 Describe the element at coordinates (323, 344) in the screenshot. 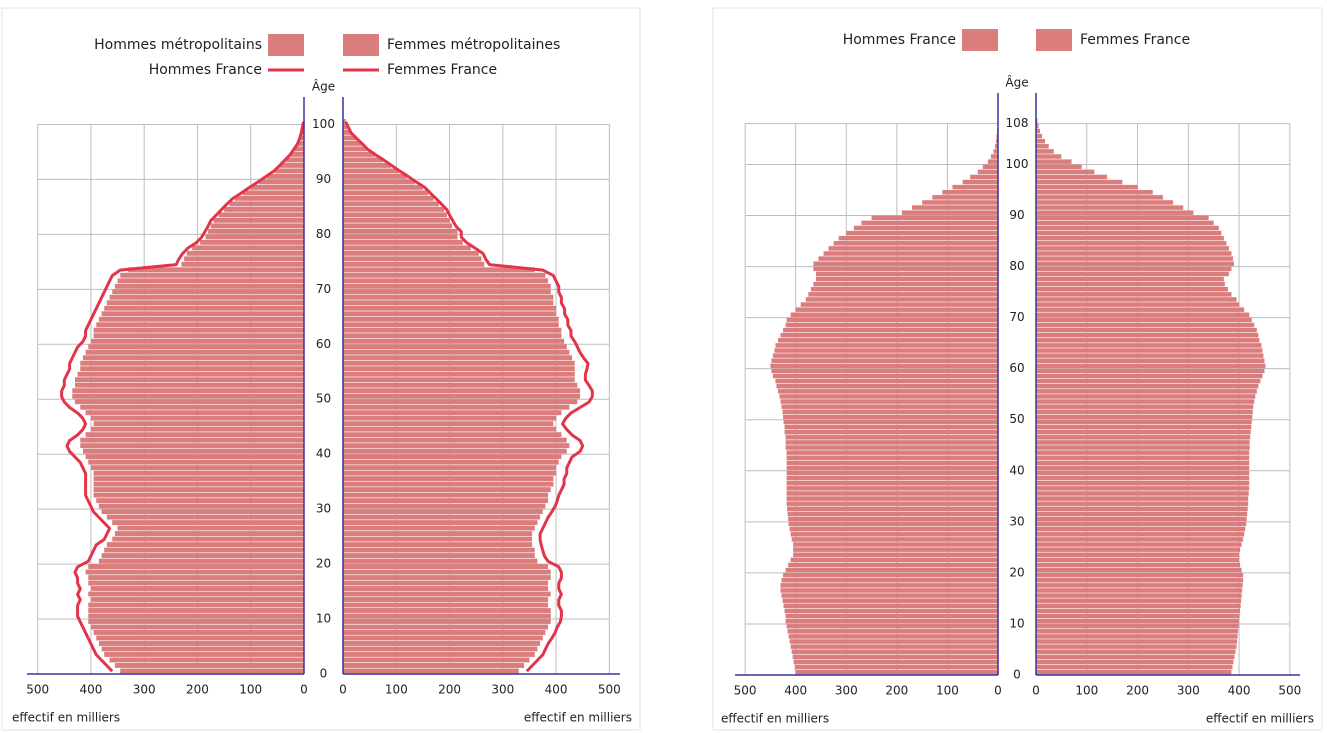

I see `y-tick-label: 60` at that location.